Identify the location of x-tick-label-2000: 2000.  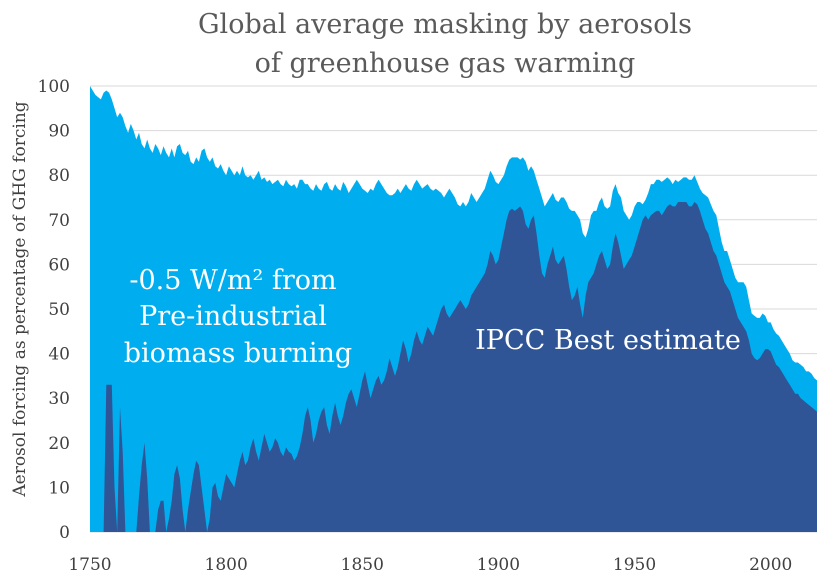
(770, 565).